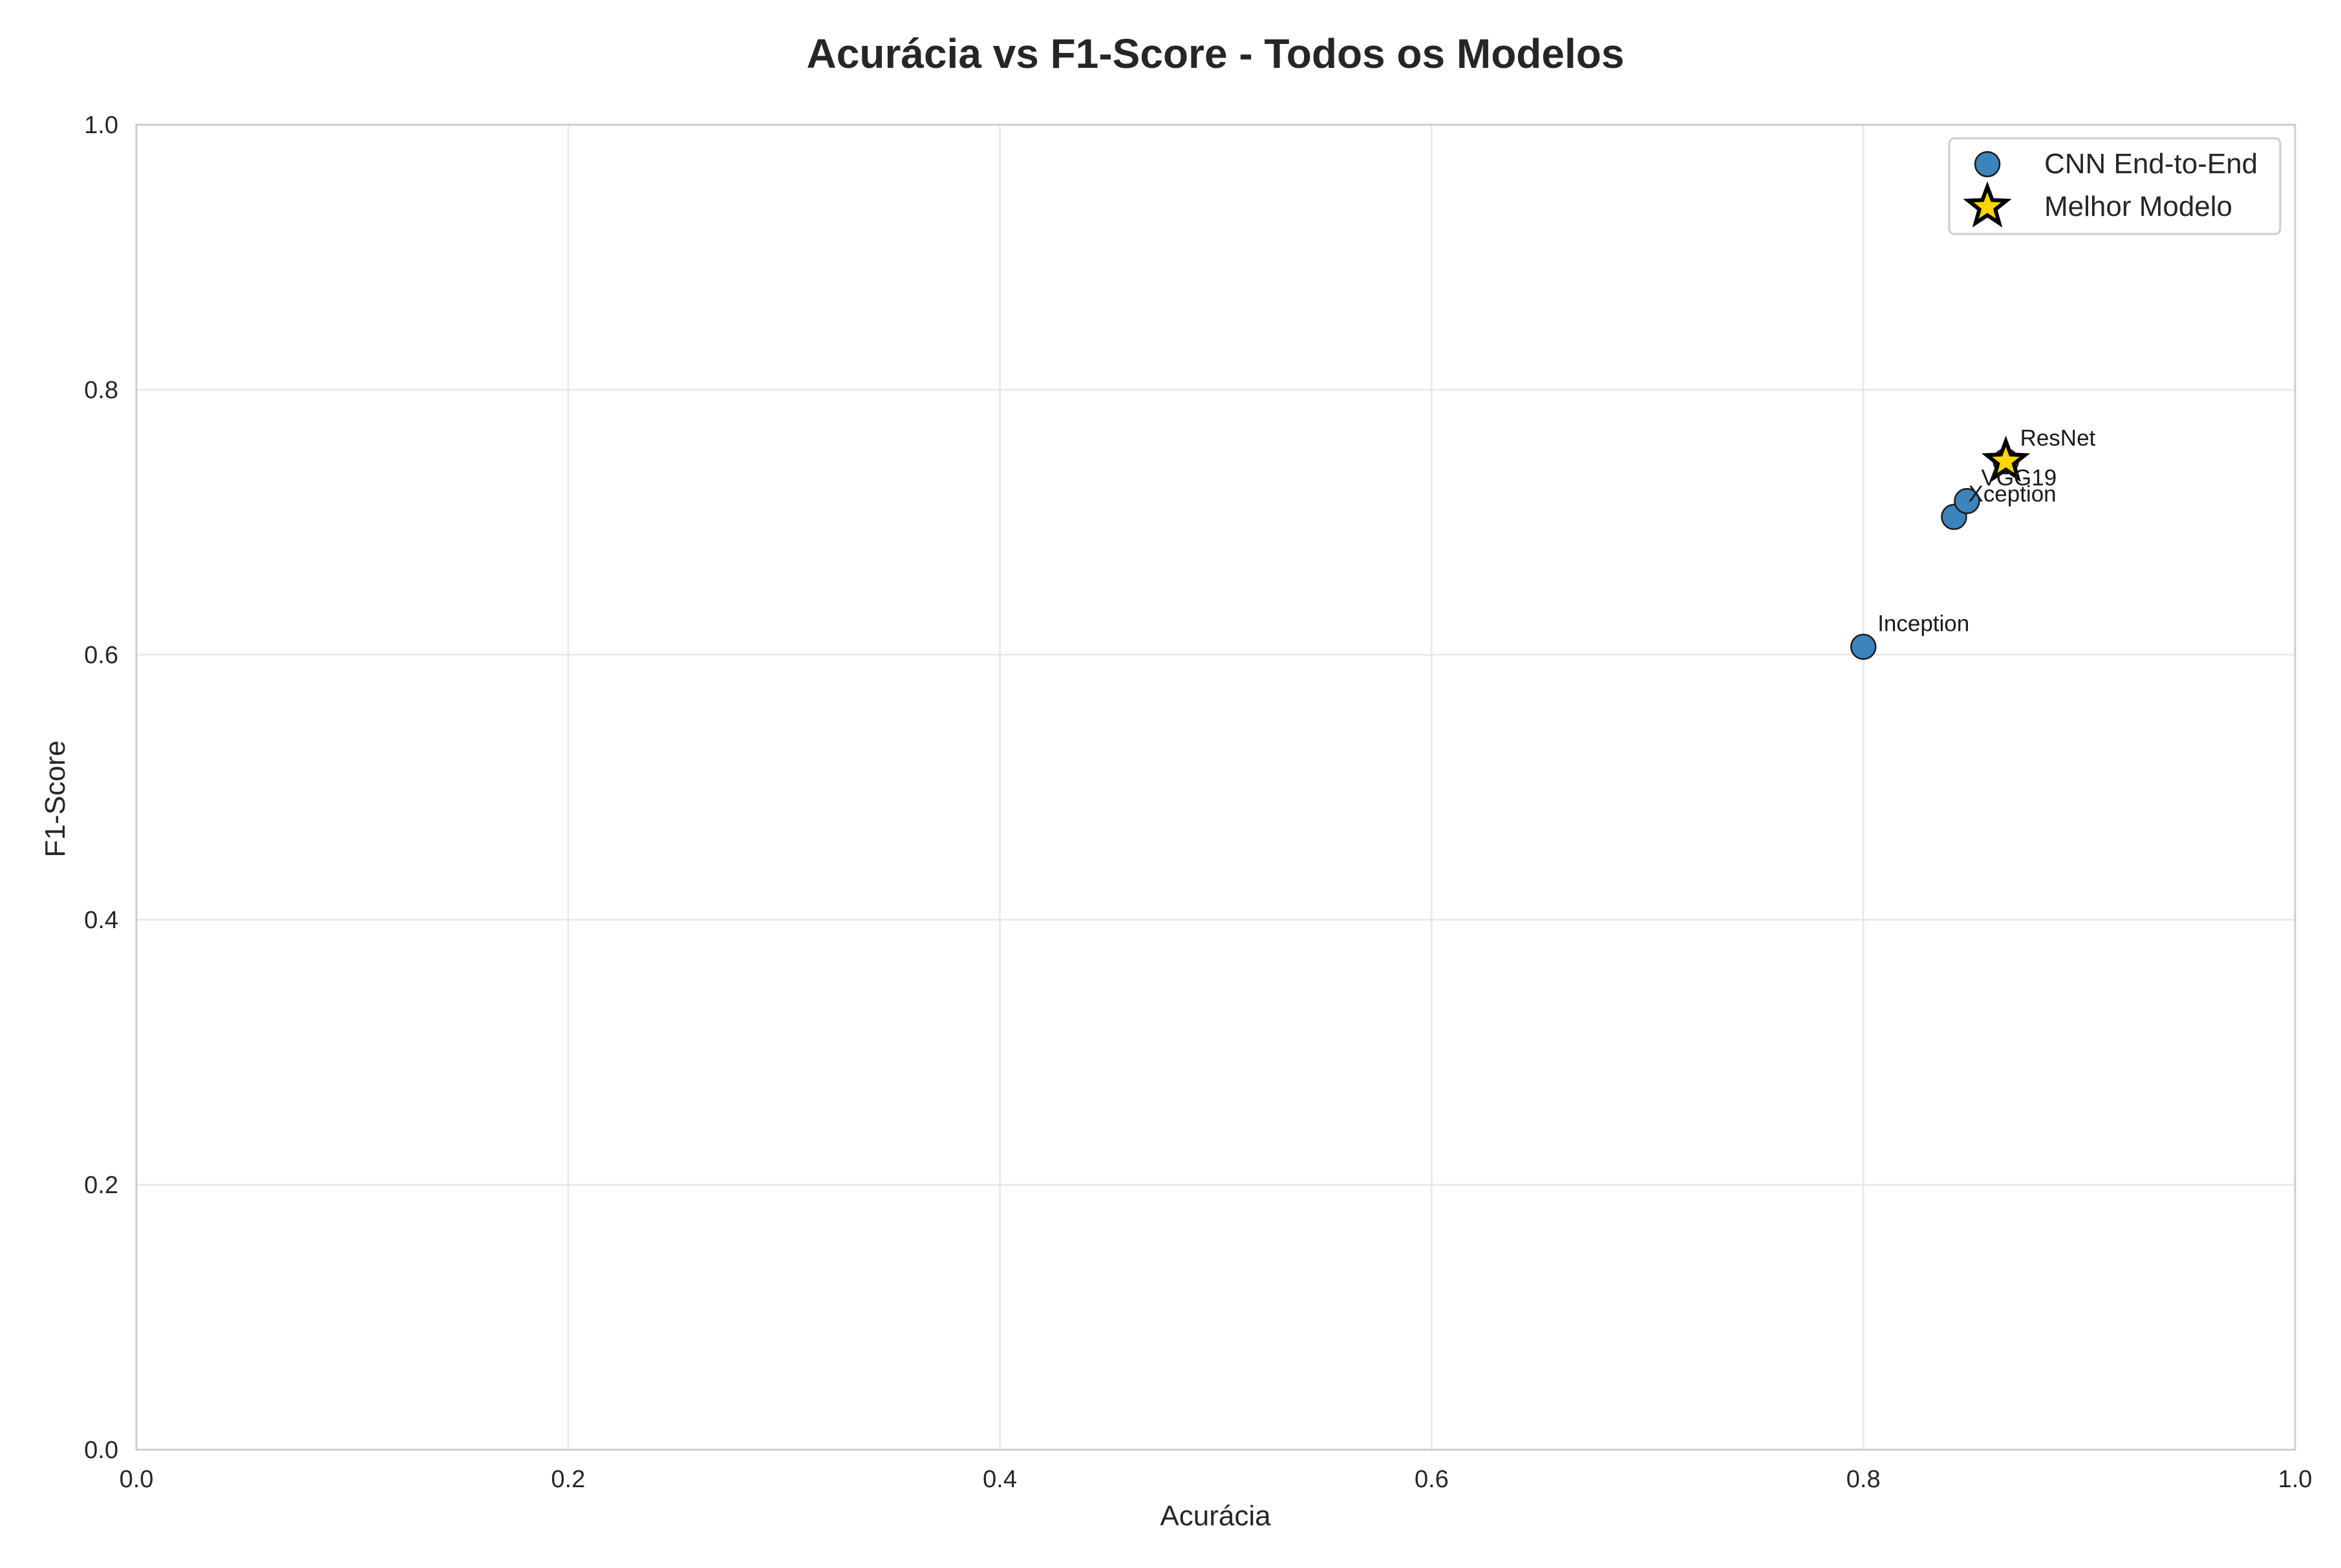 Image resolution: width=2341 pixels, height=1568 pixels. Describe the element at coordinates (101, 655) in the screenshot. I see `y-tick-label: 0.6` at that location.